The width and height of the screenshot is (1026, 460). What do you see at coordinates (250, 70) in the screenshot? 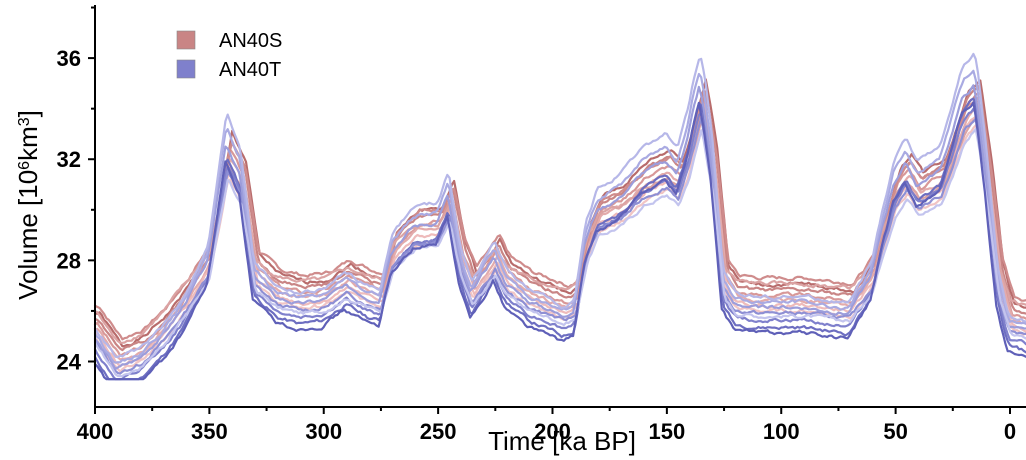
I see `legend-label-an40t: AN40T` at bounding box center [250, 70].